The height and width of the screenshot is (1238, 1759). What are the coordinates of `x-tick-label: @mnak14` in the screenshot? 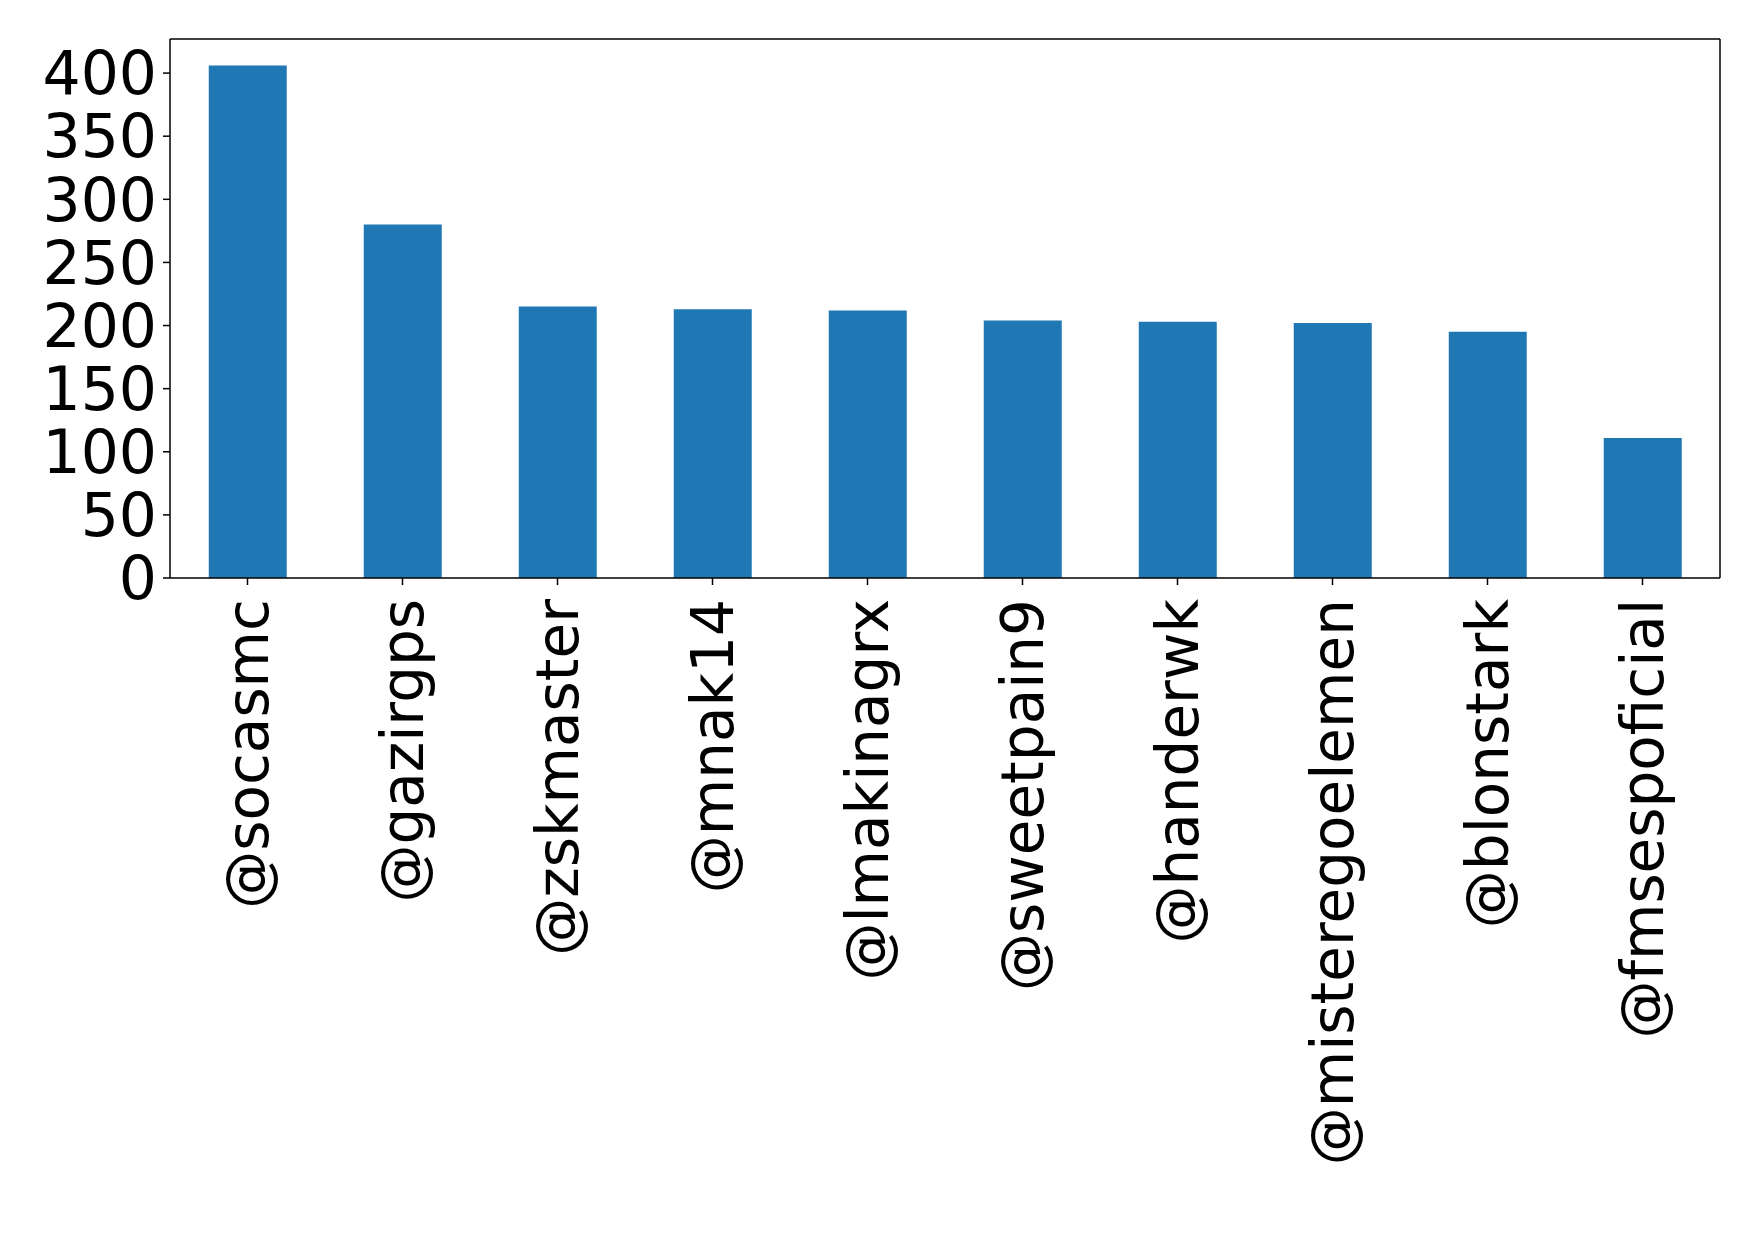 It's located at (712, 746).